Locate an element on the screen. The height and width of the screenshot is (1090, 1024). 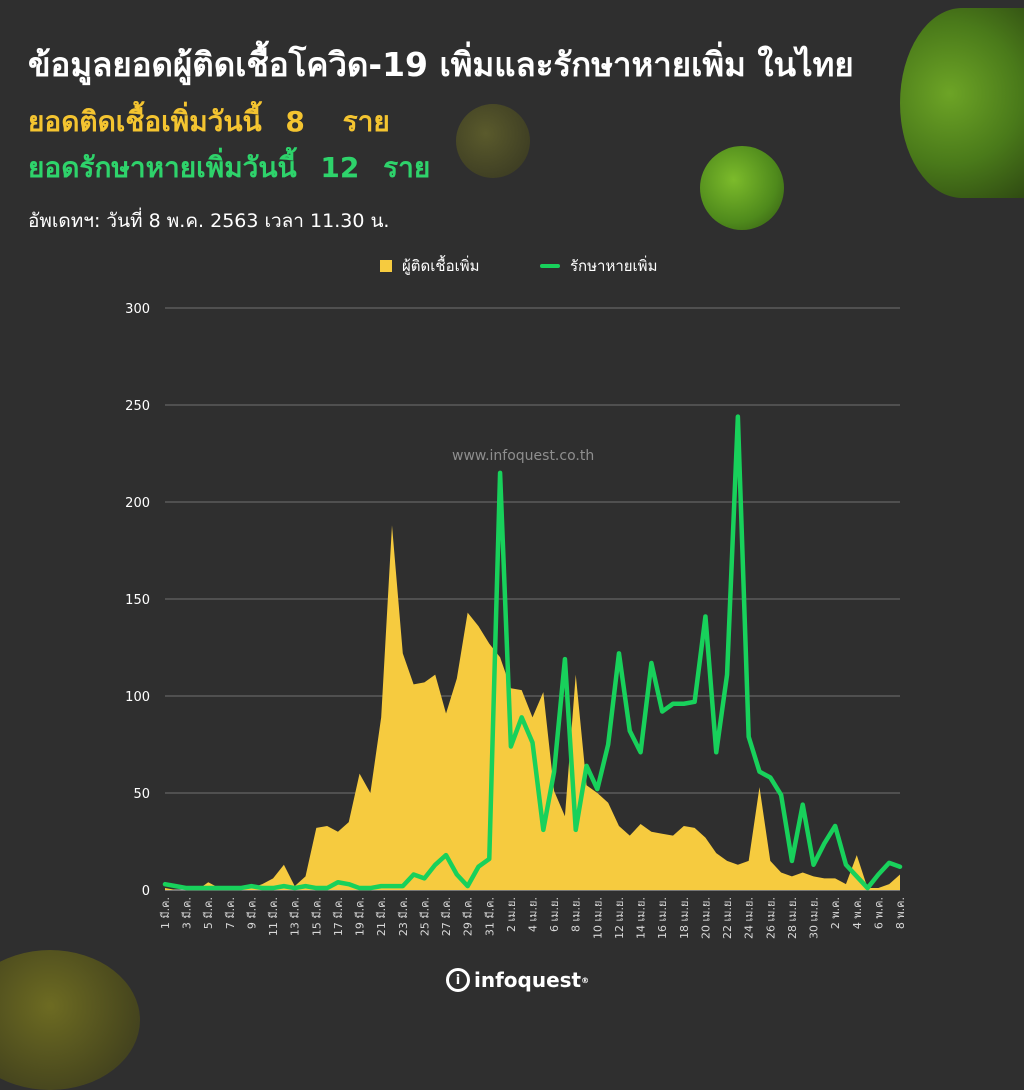
x-tick-label: 7 มี.ค. is located at coordinates (230, 913).